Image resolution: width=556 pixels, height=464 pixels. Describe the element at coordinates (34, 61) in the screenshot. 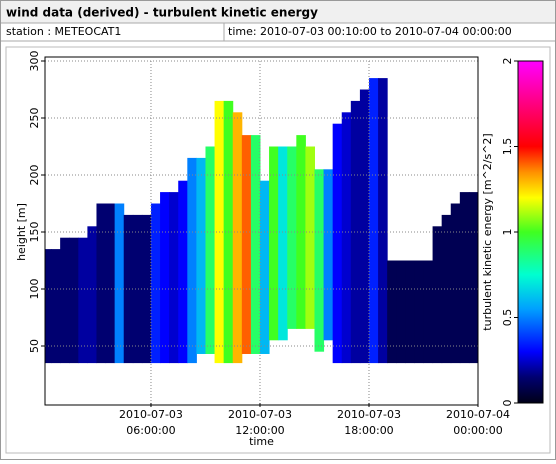

I see `y-tick-label: 300` at that location.